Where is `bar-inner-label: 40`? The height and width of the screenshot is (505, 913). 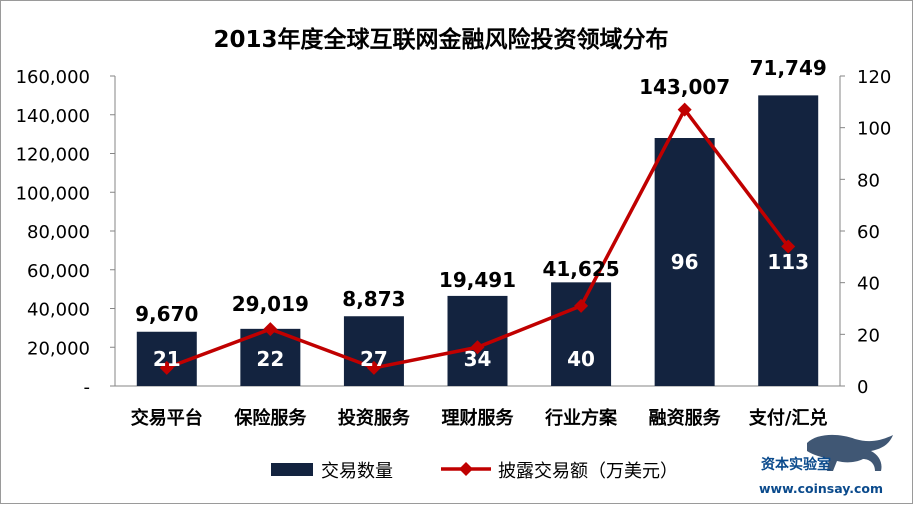 bar-inner-label: 40 is located at coordinates (581, 359).